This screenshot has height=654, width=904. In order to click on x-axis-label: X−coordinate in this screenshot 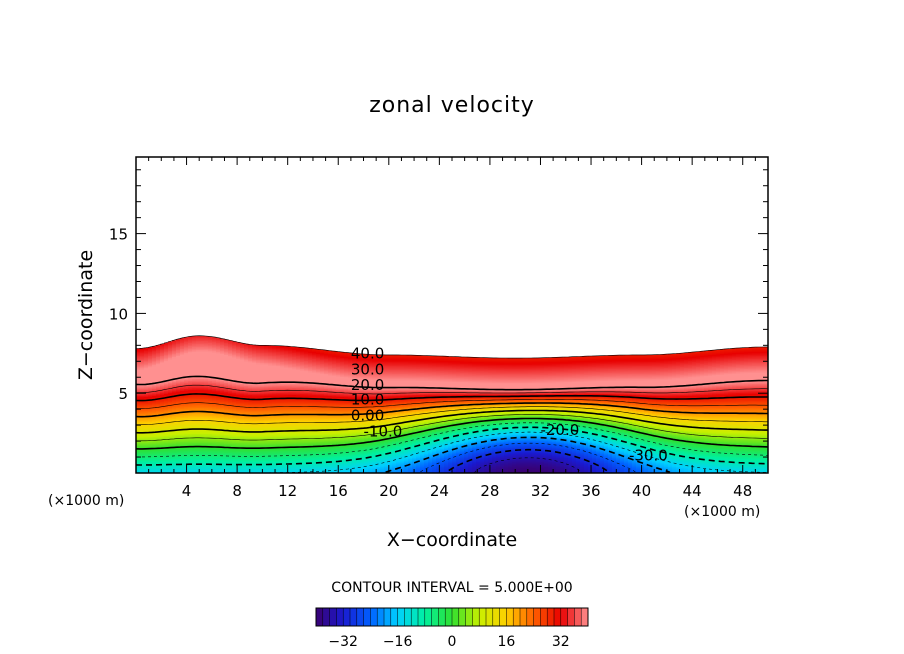, I will do `click(452, 540)`.